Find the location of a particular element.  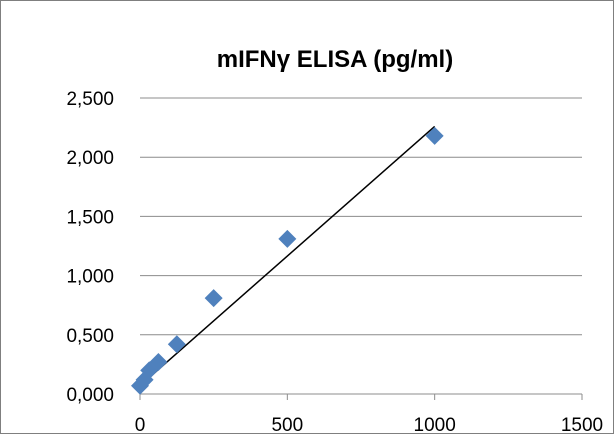

y-tick-label: 0,000 is located at coordinates (90, 395).